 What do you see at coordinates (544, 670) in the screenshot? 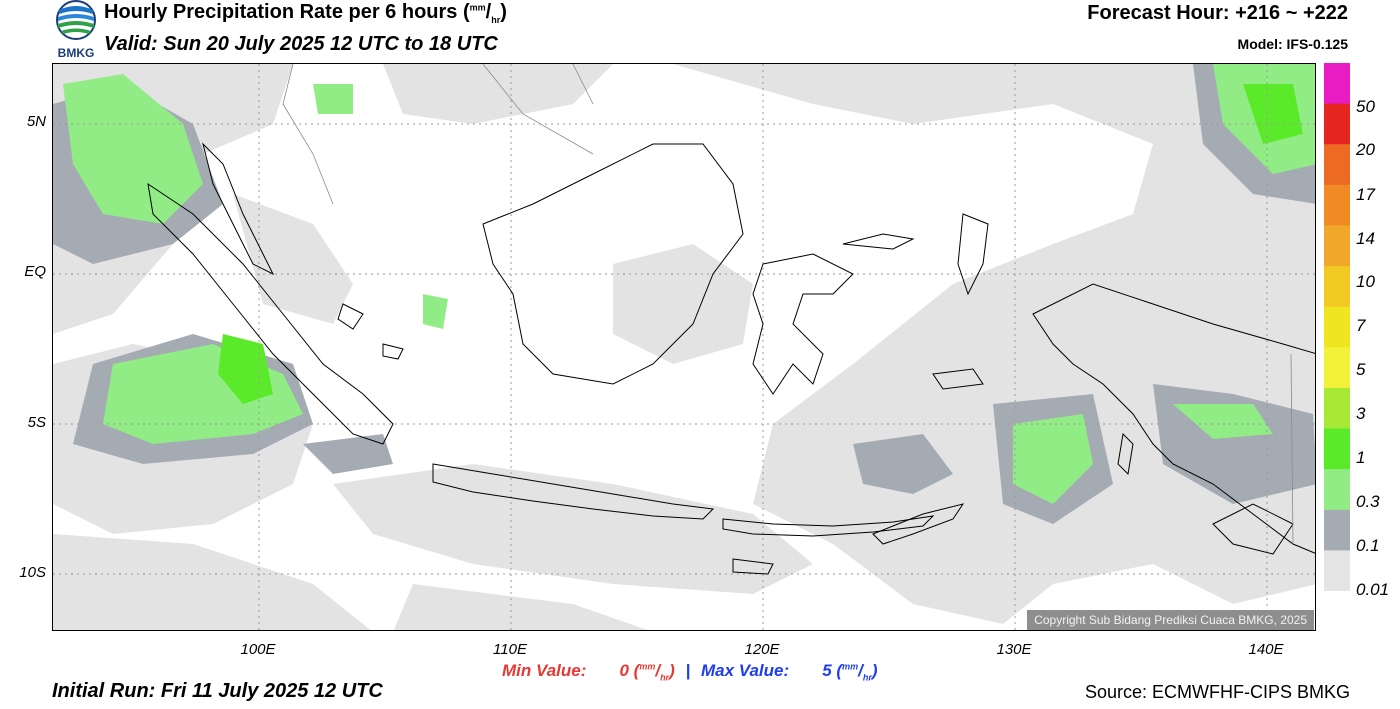
I see `min-value-label: Min Value:` at bounding box center [544, 670].